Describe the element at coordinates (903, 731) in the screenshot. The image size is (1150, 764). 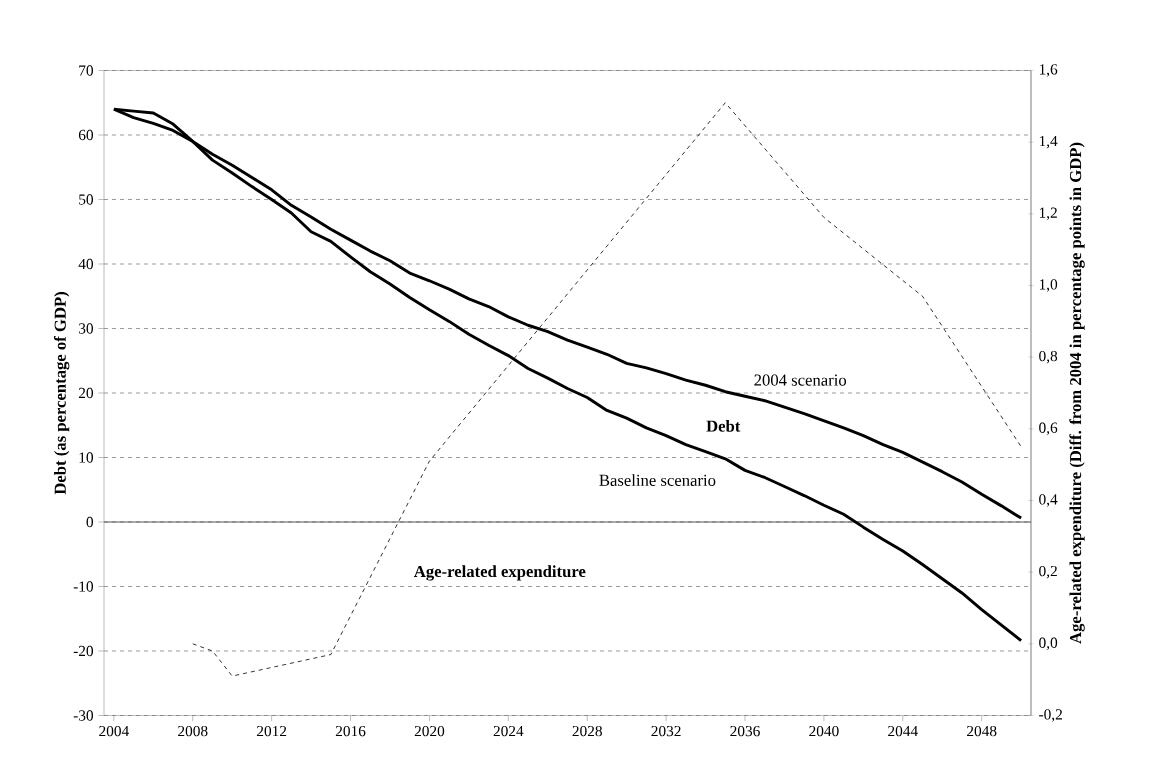
I see `x-tick-label: 2044` at that location.